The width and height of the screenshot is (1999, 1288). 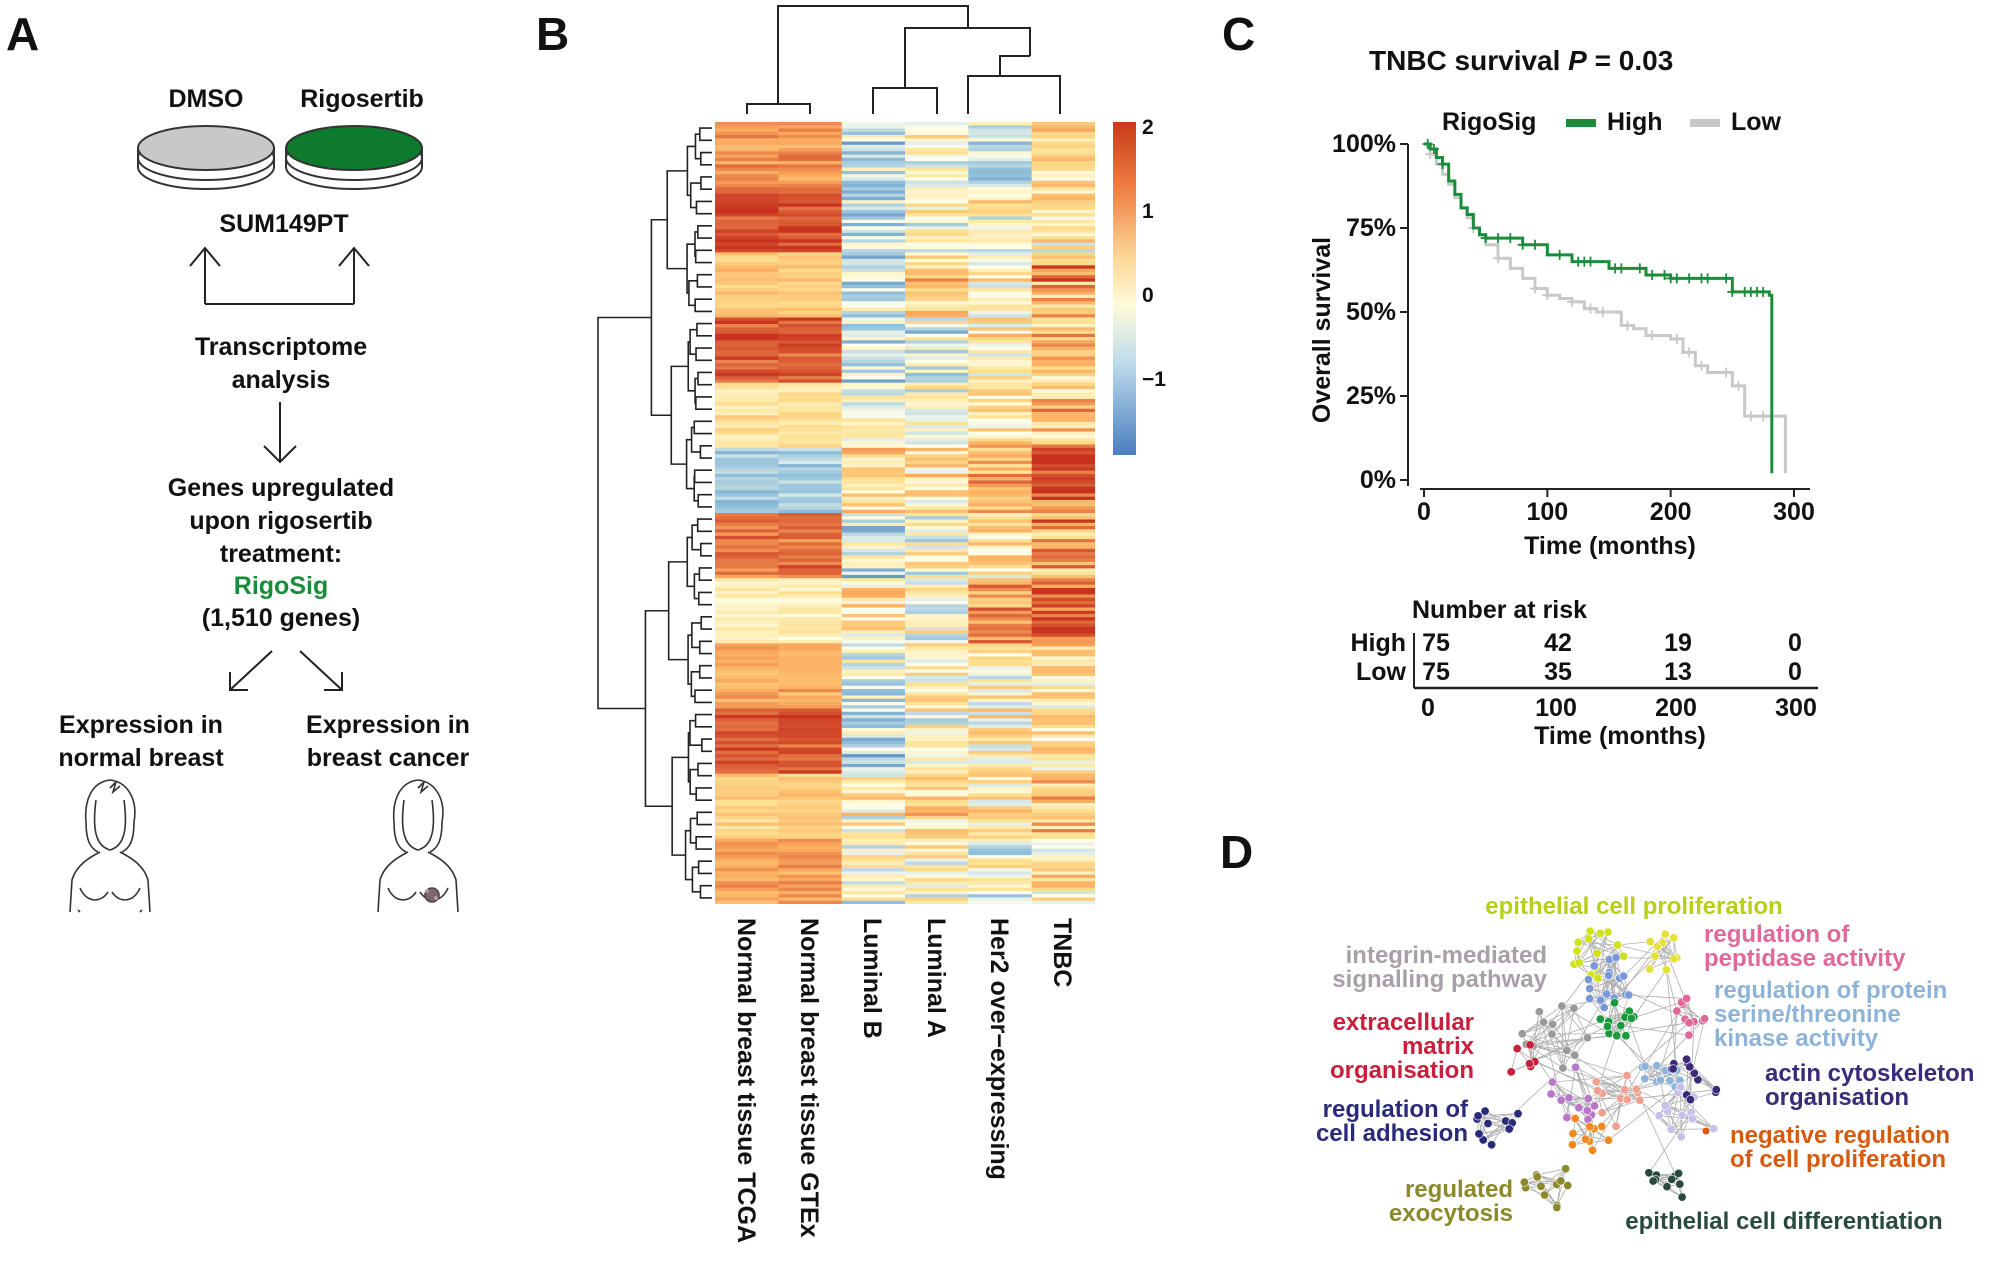 What do you see at coordinates (1621, 268) in the screenshot?
I see `km-censor-mark-high` at bounding box center [1621, 268].